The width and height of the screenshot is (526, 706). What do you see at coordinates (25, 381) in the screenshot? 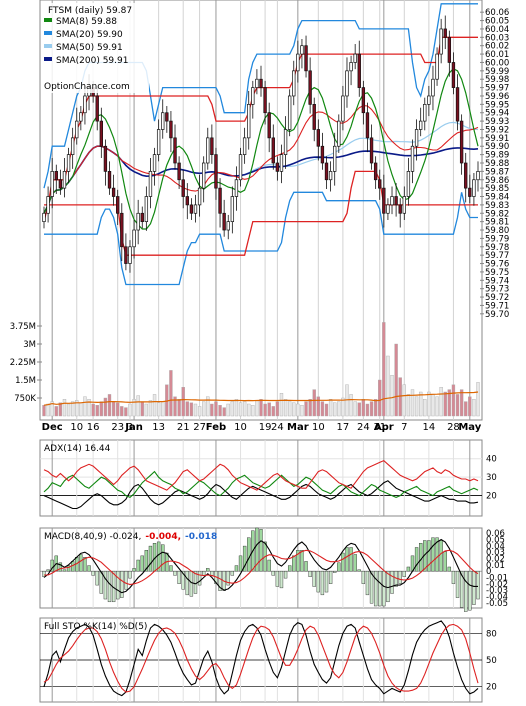
I see `volume-tick-label: 1.5M` at bounding box center [25, 381].